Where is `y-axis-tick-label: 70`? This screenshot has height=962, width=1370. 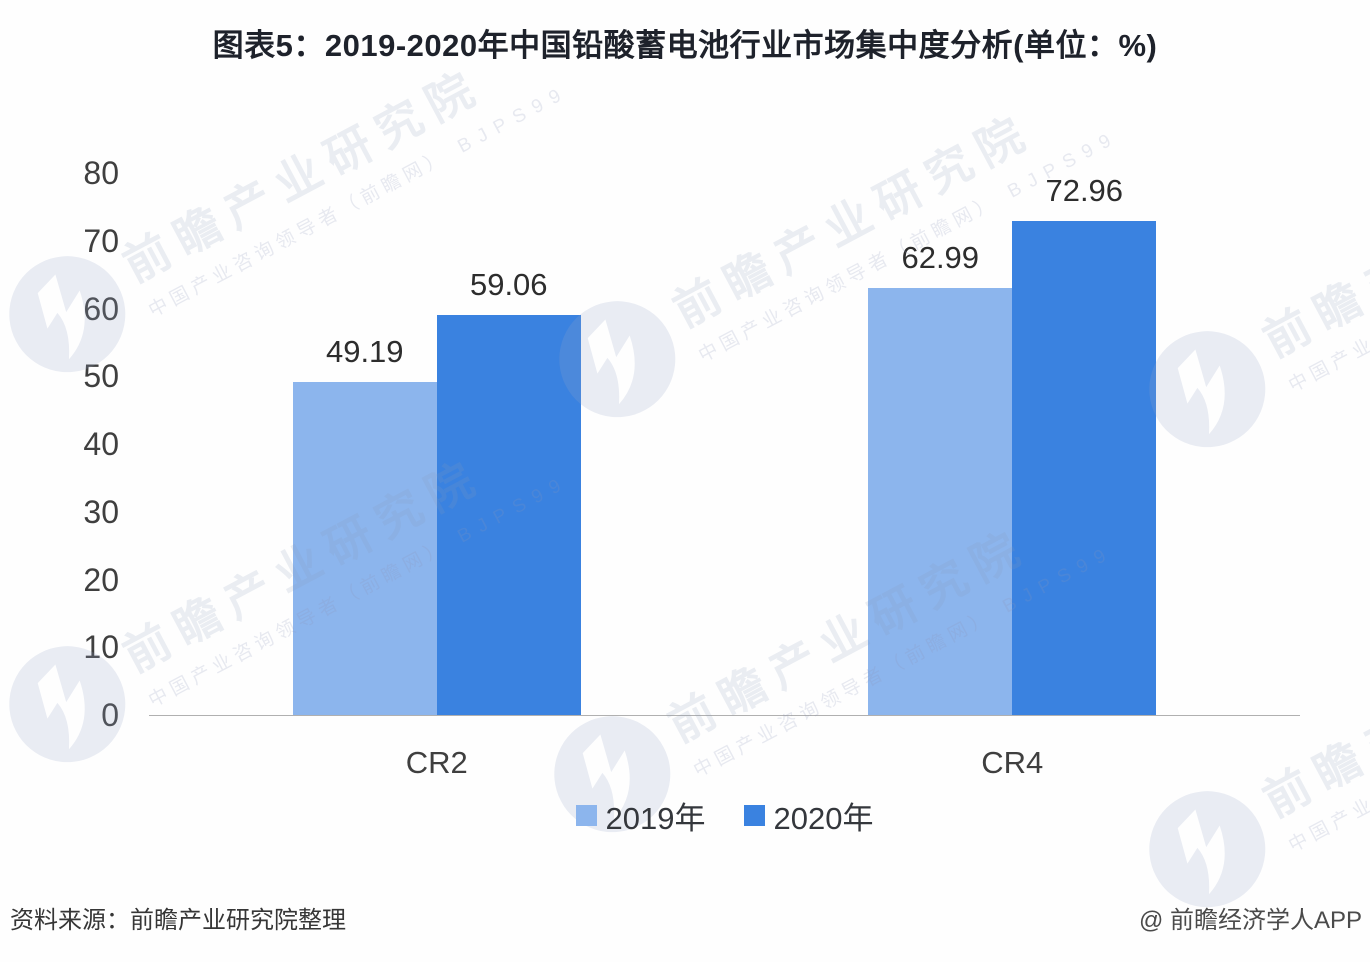
y-axis-tick-label: 70 is located at coordinates (101, 240).